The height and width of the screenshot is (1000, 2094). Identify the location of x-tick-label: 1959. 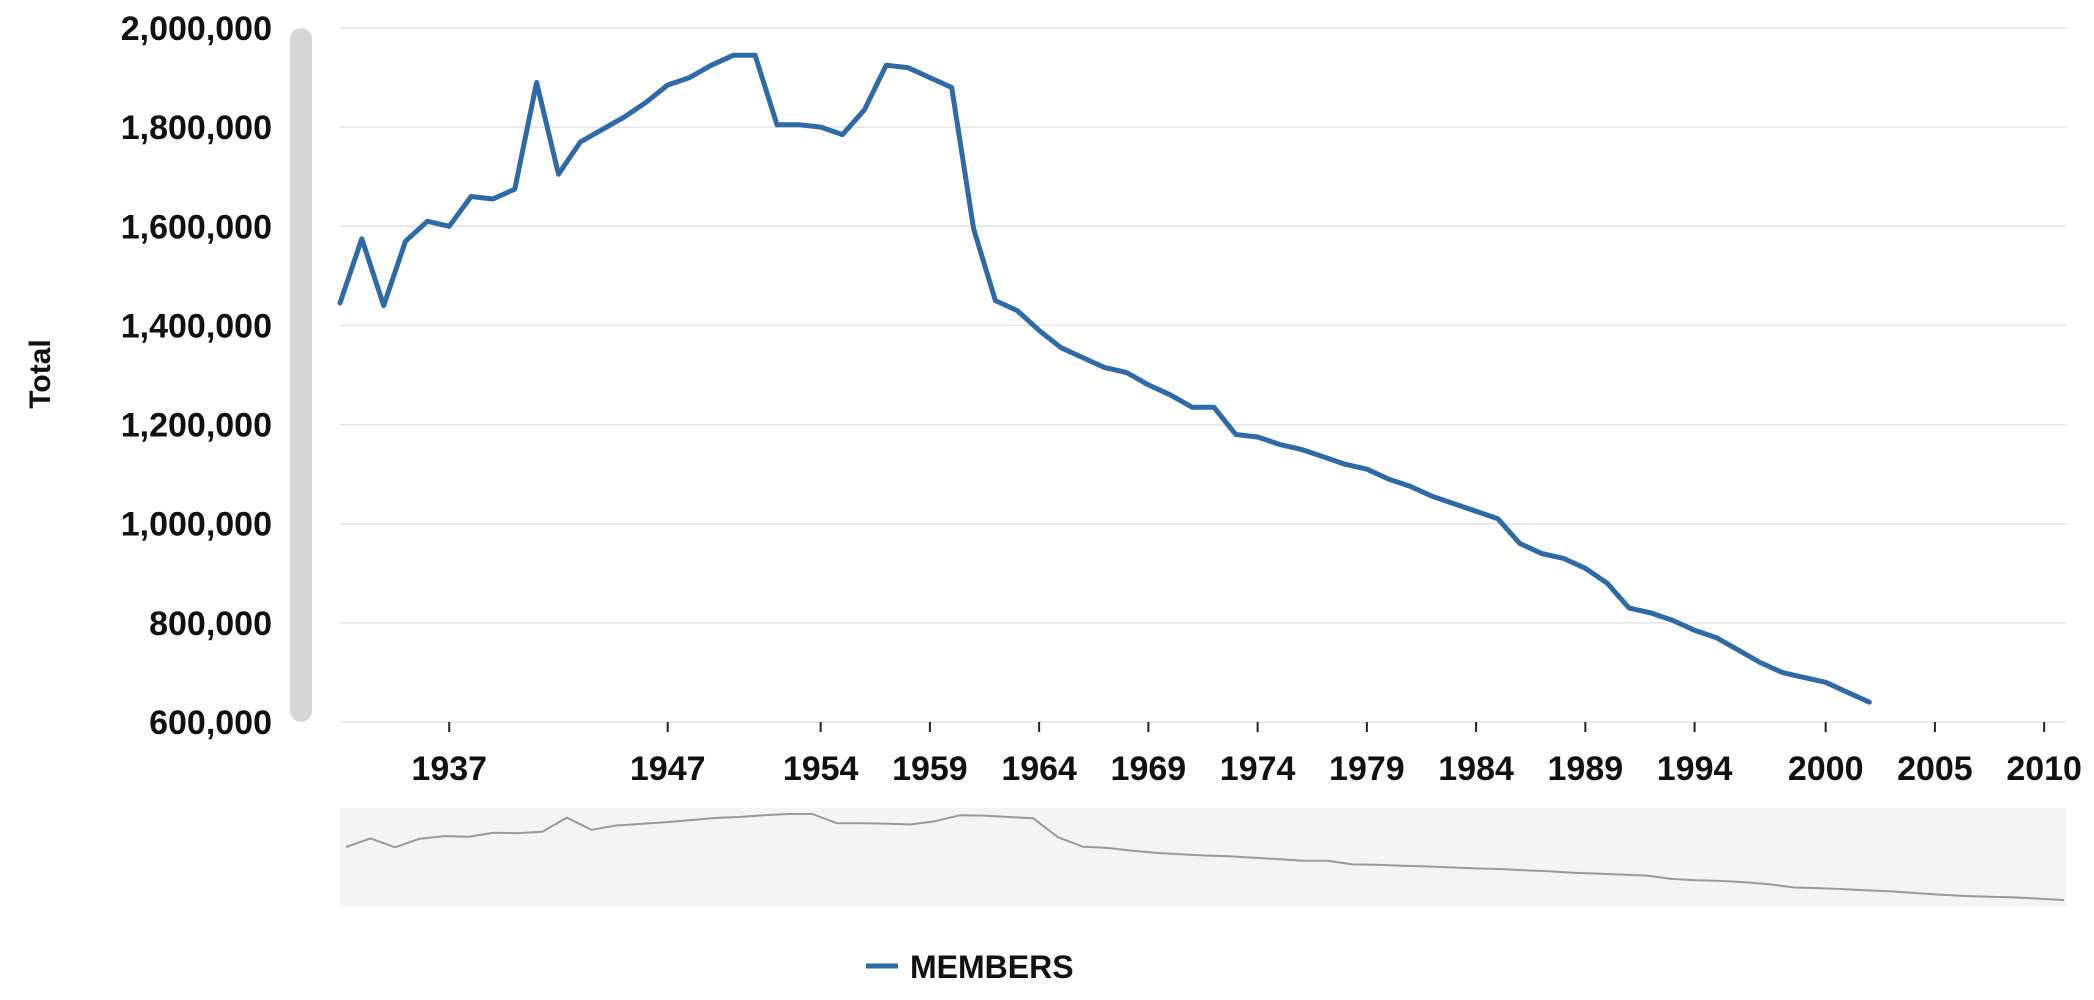
(930, 769).